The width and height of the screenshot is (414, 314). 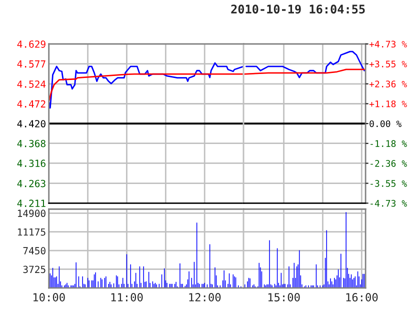 What do you see at coordinates (127, 297) in the screenshot?
I see `x-tick-label: 11:00` at bounding box center [127, 297].